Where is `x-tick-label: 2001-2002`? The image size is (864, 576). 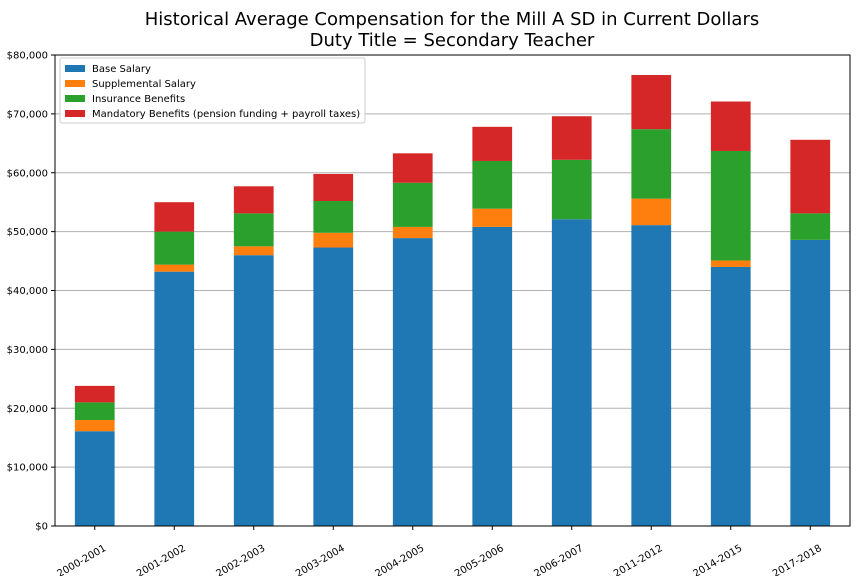 x-tick-label: 2001-2002 is located at coordinates (161, 559).